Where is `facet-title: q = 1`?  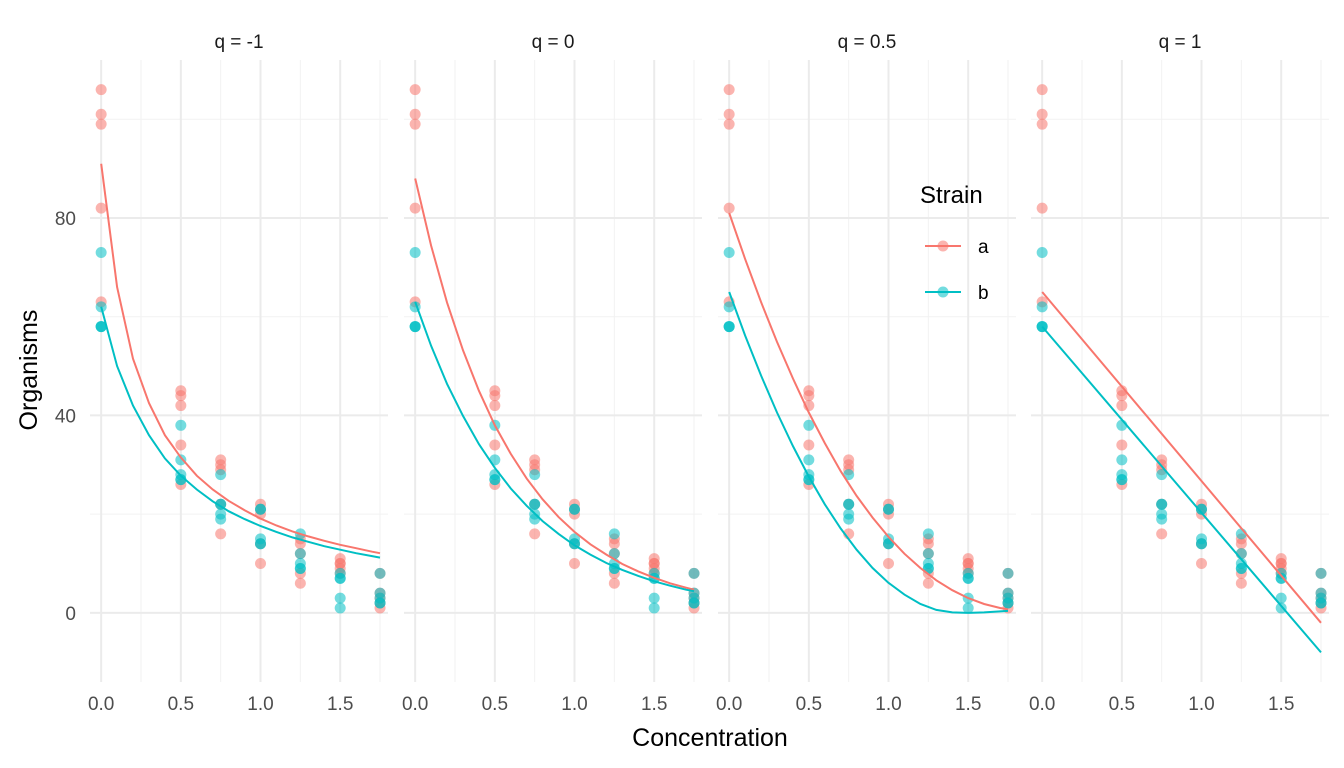 facet-title: q = 1 is located at coordinates (1180, 42).